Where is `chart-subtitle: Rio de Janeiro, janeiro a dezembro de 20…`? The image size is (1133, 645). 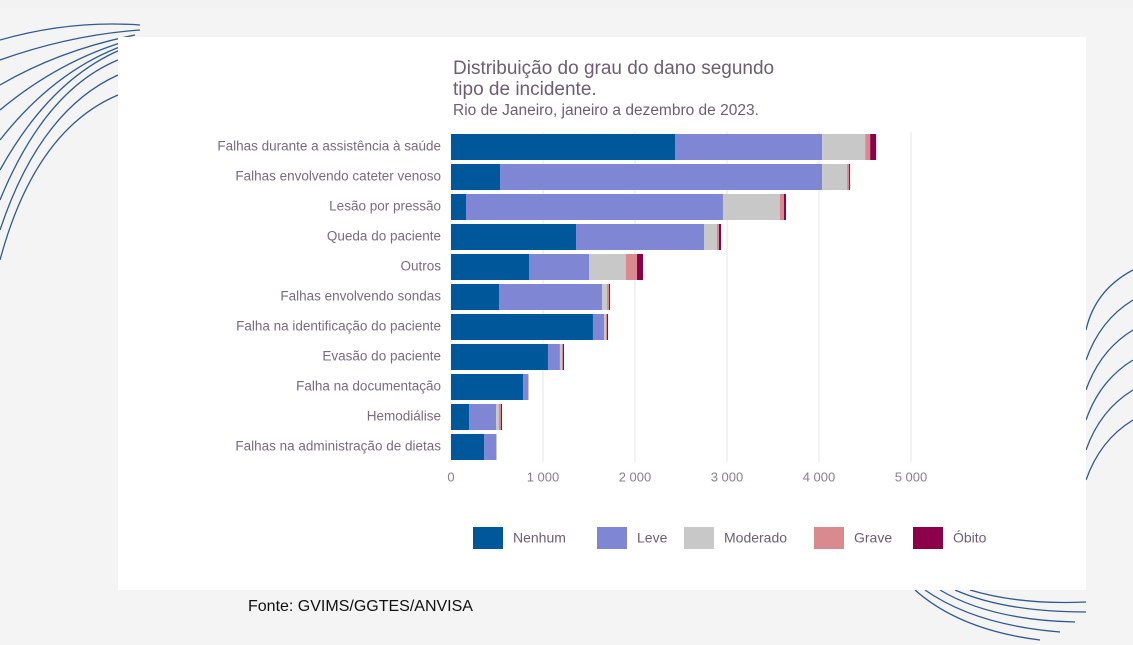
chart-subtitle: Rio de Janeiro, janeiro a dezembro de 20… is located at coordinates (606, 110).